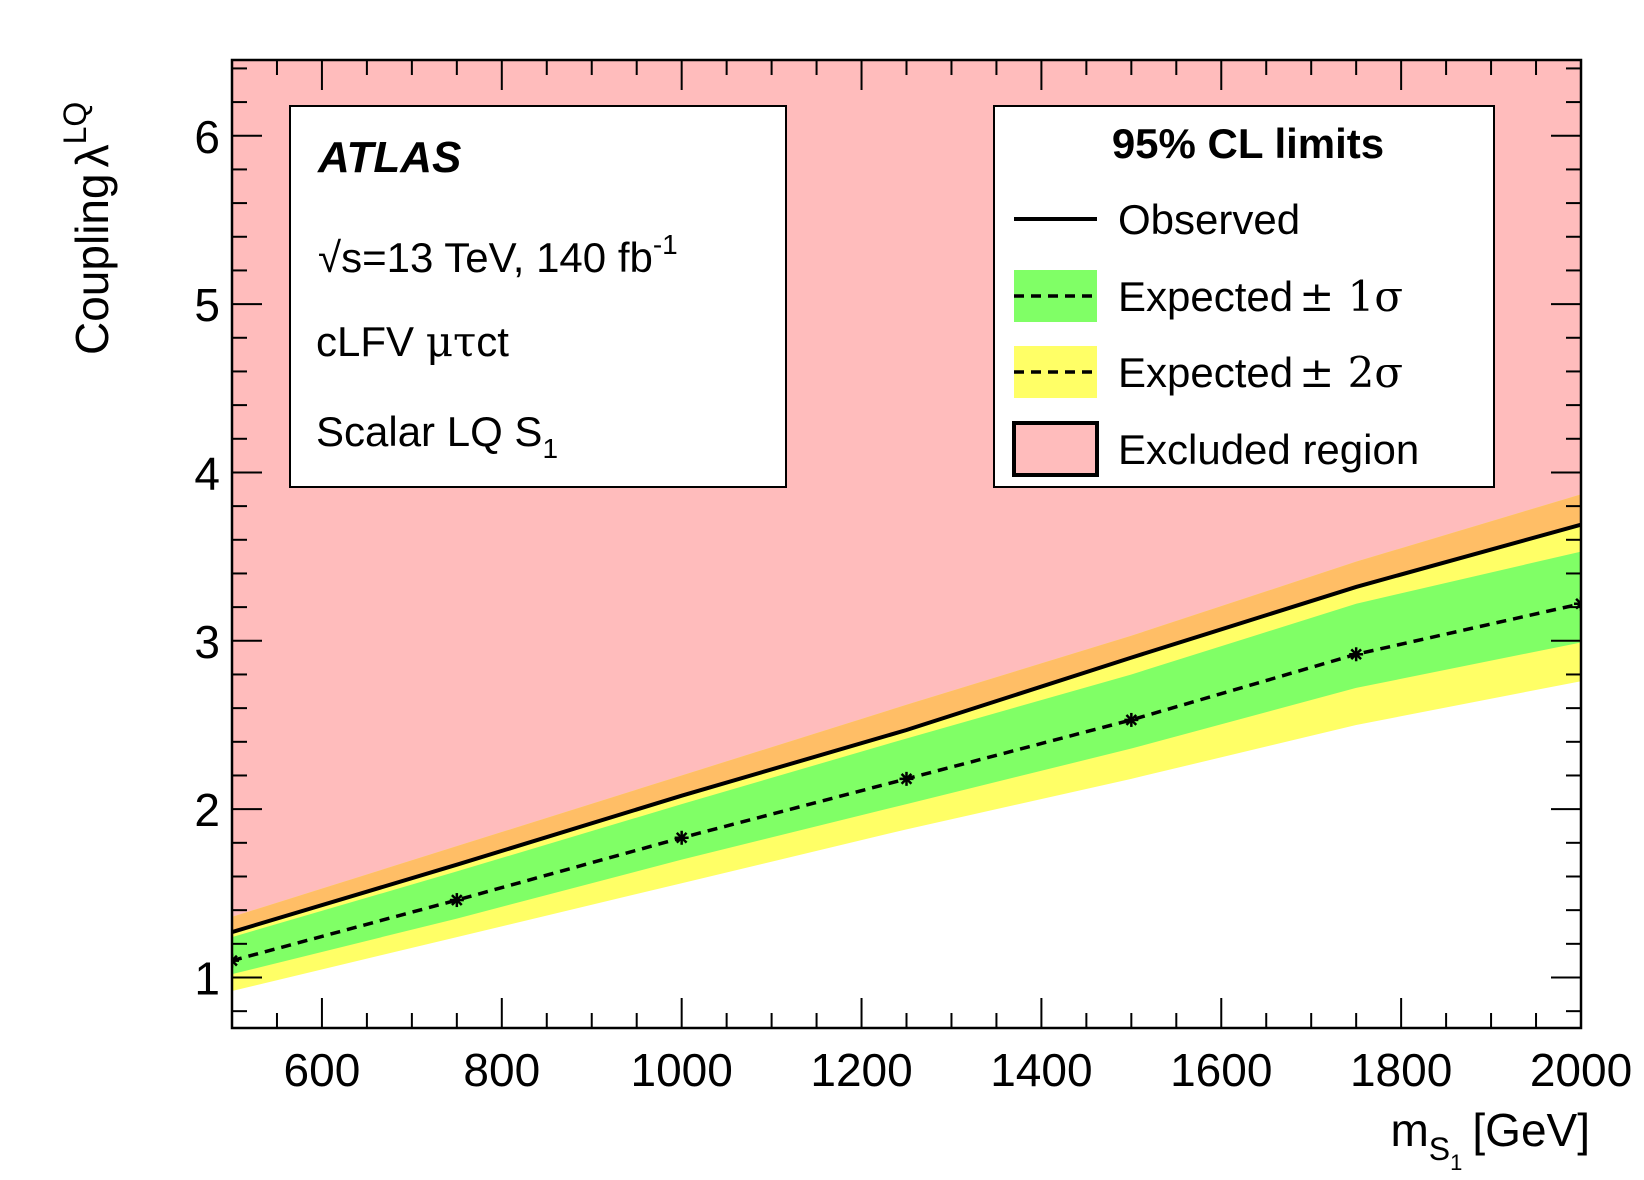 The image size is (1644, 1180). What do you see at coordinates (1041, 1070) in the screenshot?
I see `x-tick-label: 1400` at bounding box center [1041, 1070].